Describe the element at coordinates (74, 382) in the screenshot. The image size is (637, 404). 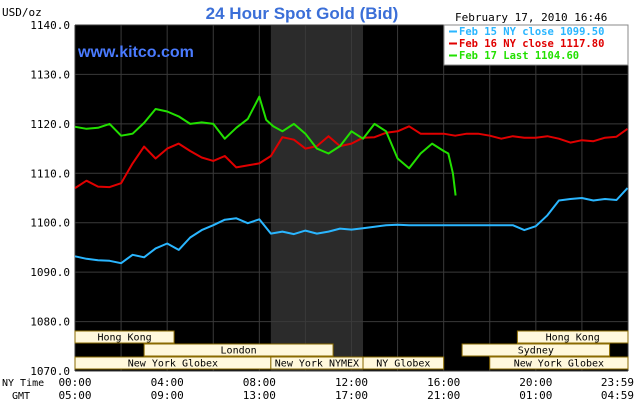
I see `x-tick-label-ny: 00:00` at that location.